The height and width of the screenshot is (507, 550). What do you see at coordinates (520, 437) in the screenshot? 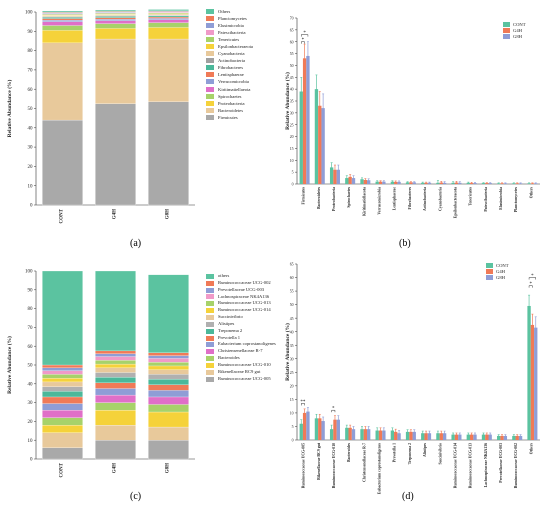
I see `bar-ruminococcaceae-ucg-002-g8h` at bounding box center [520, 437].